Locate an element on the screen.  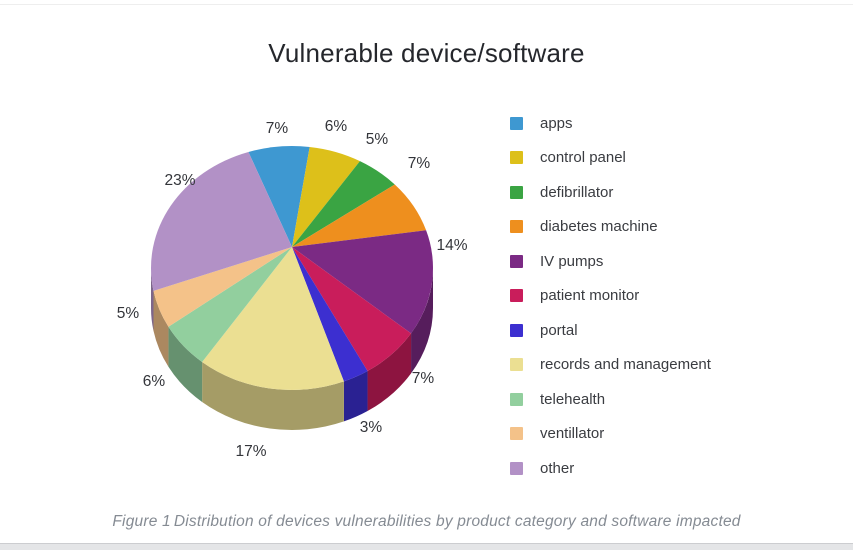
legend-item: defibrillator is located at coordinates (610, 192).